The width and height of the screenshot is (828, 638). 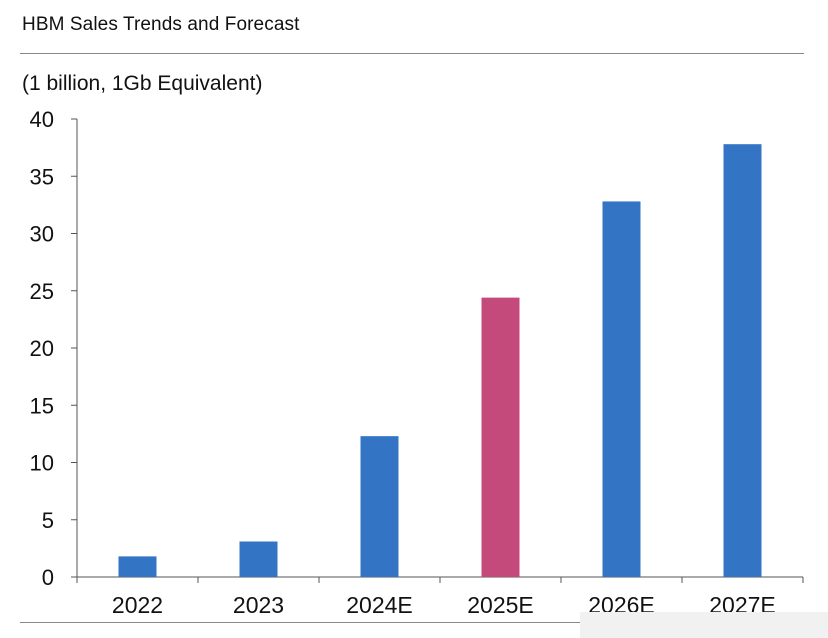 I want to click on x-tick-label: 2024E, so click(x=379, y=605).